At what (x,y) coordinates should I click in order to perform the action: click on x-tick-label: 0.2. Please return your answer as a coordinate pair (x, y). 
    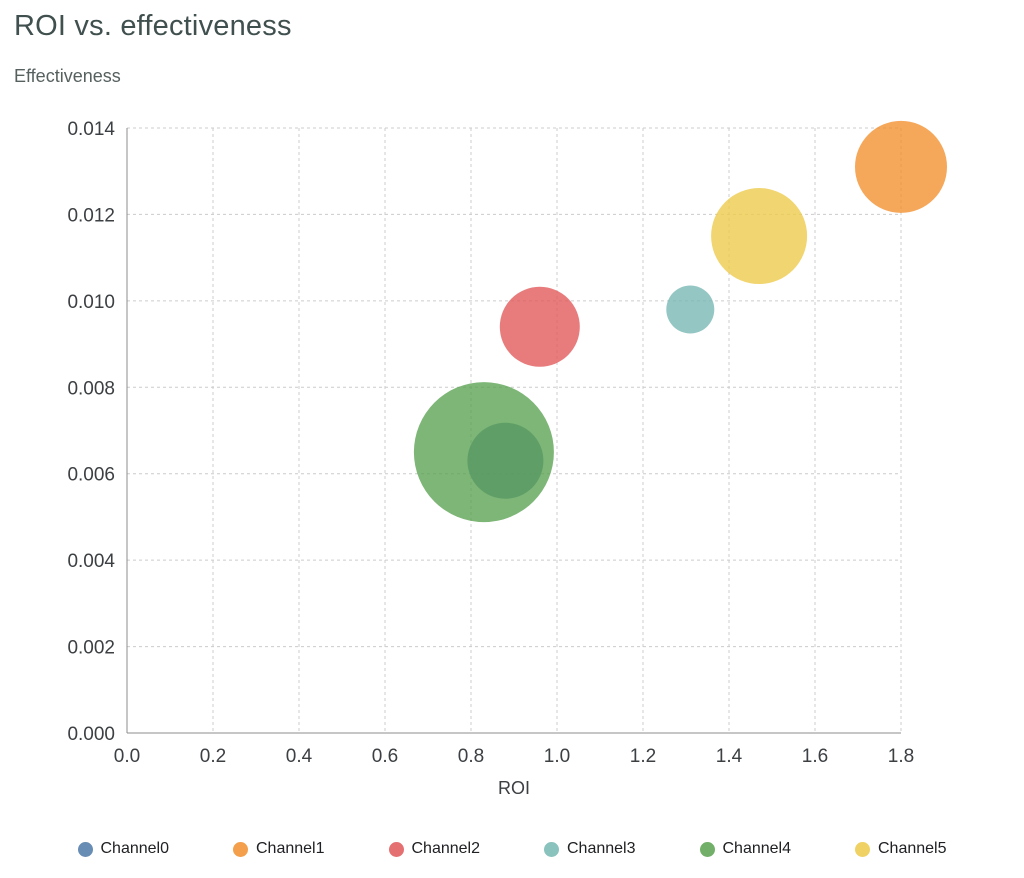
    Looking at the image, I should click on (213, 756).